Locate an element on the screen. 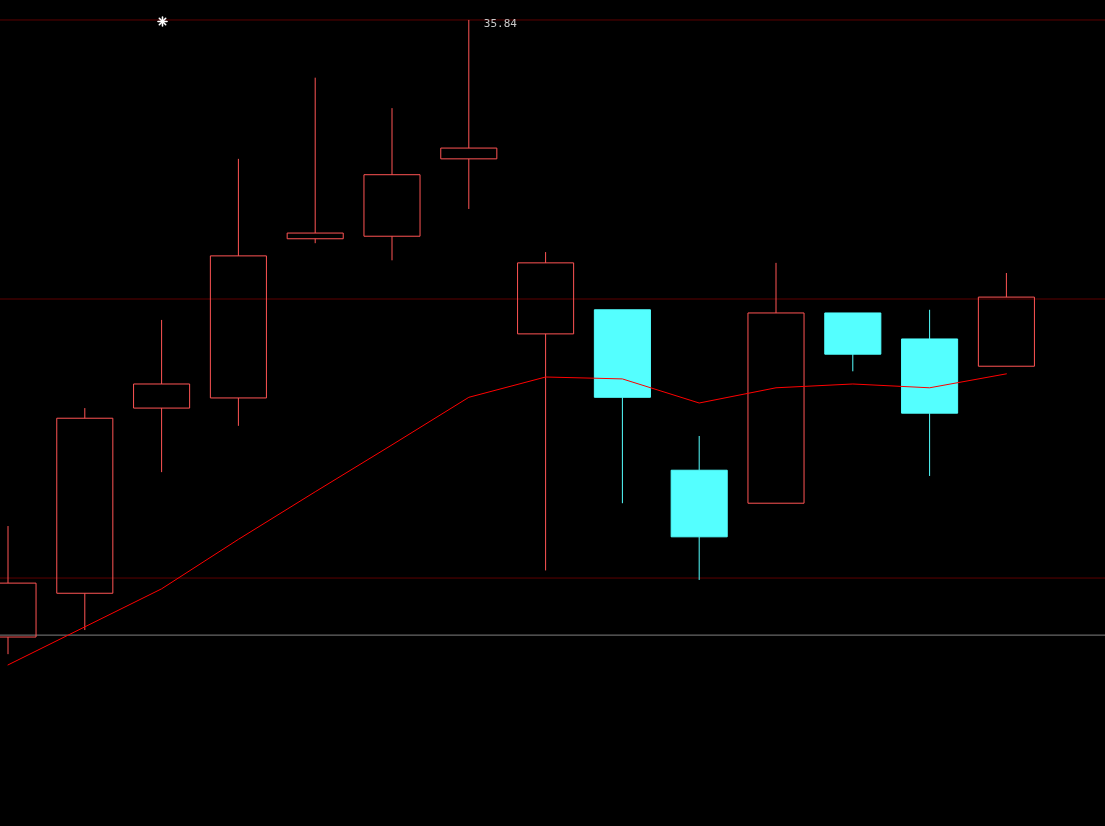  annotation: 35.84 is located at coordinates (500, 23).